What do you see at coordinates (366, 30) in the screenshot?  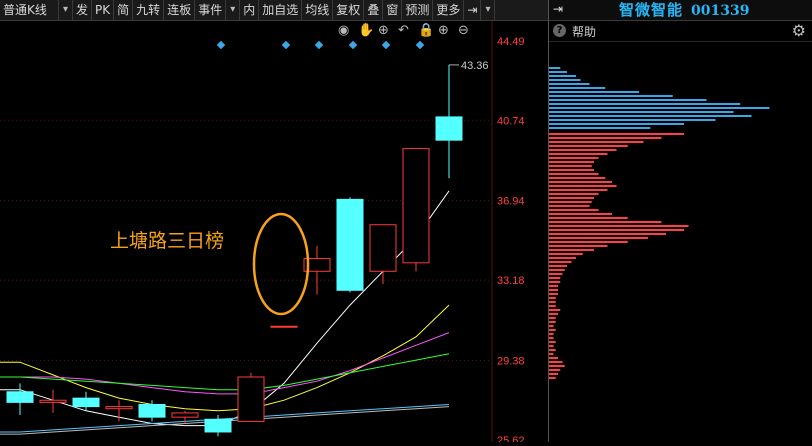 I see `hand-icon: ✋` at bounding box center [366, 30].